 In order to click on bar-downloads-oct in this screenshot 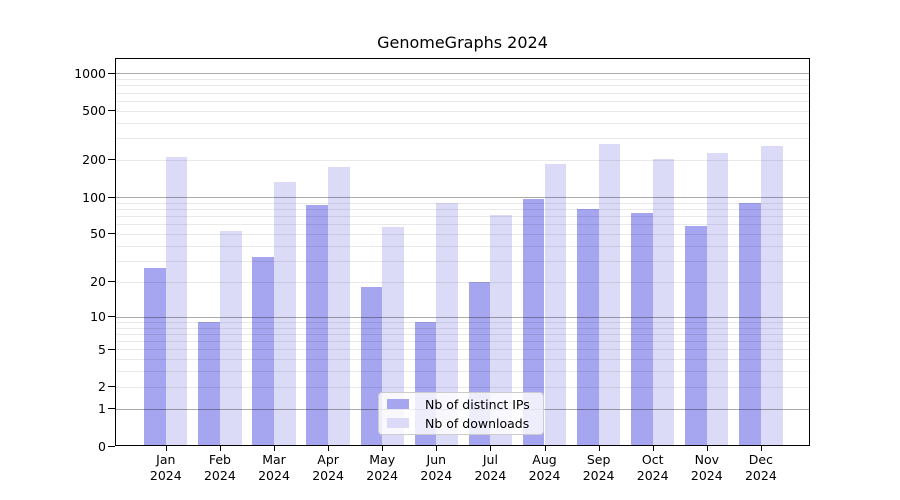, I will do `click(663, 302)`.